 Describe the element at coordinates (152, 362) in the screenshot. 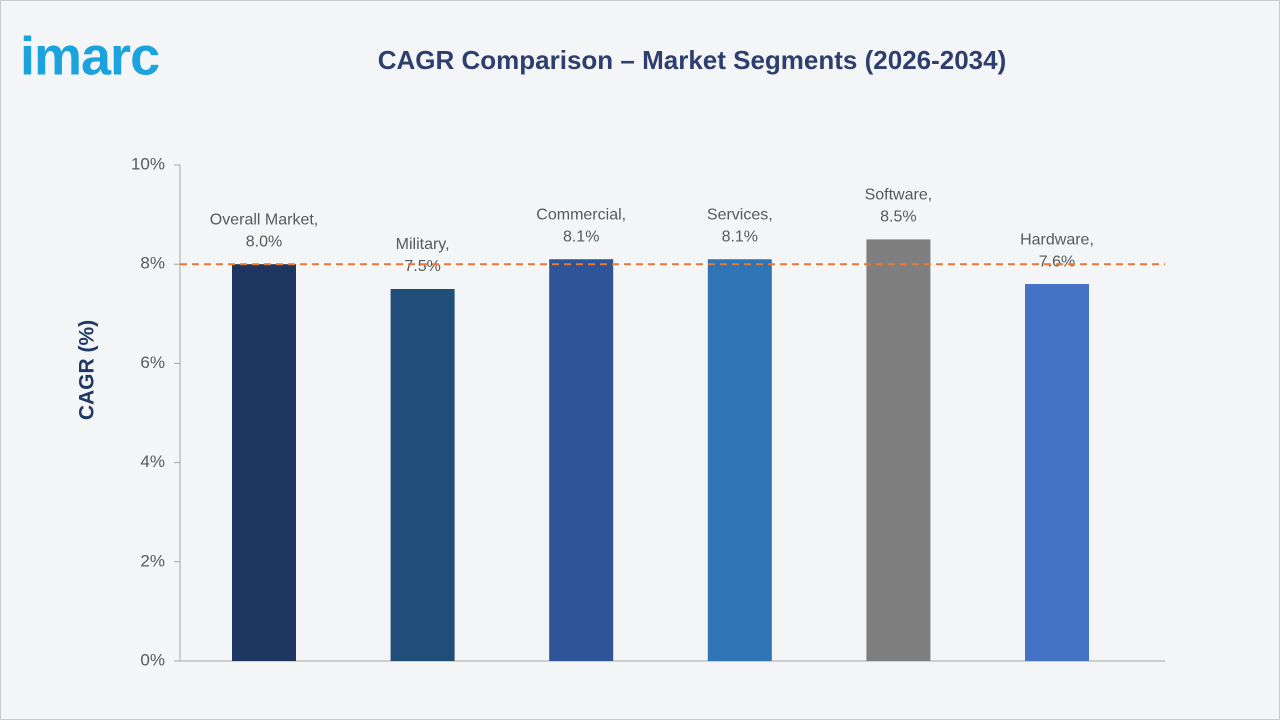

I see `y-tick-label: 6%` at that location.